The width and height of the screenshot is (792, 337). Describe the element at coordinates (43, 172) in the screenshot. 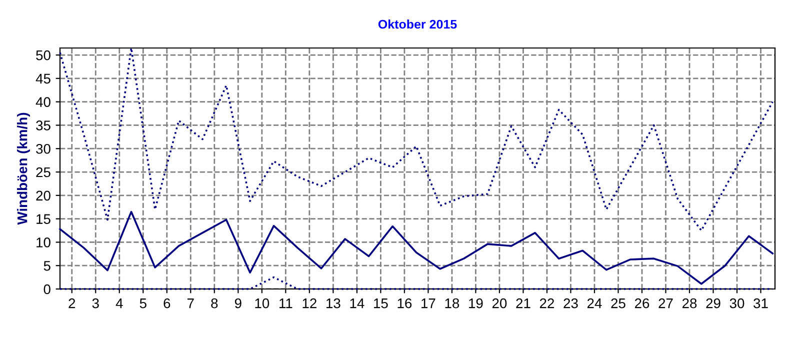

I see `y-tick-label: 25` at that location.